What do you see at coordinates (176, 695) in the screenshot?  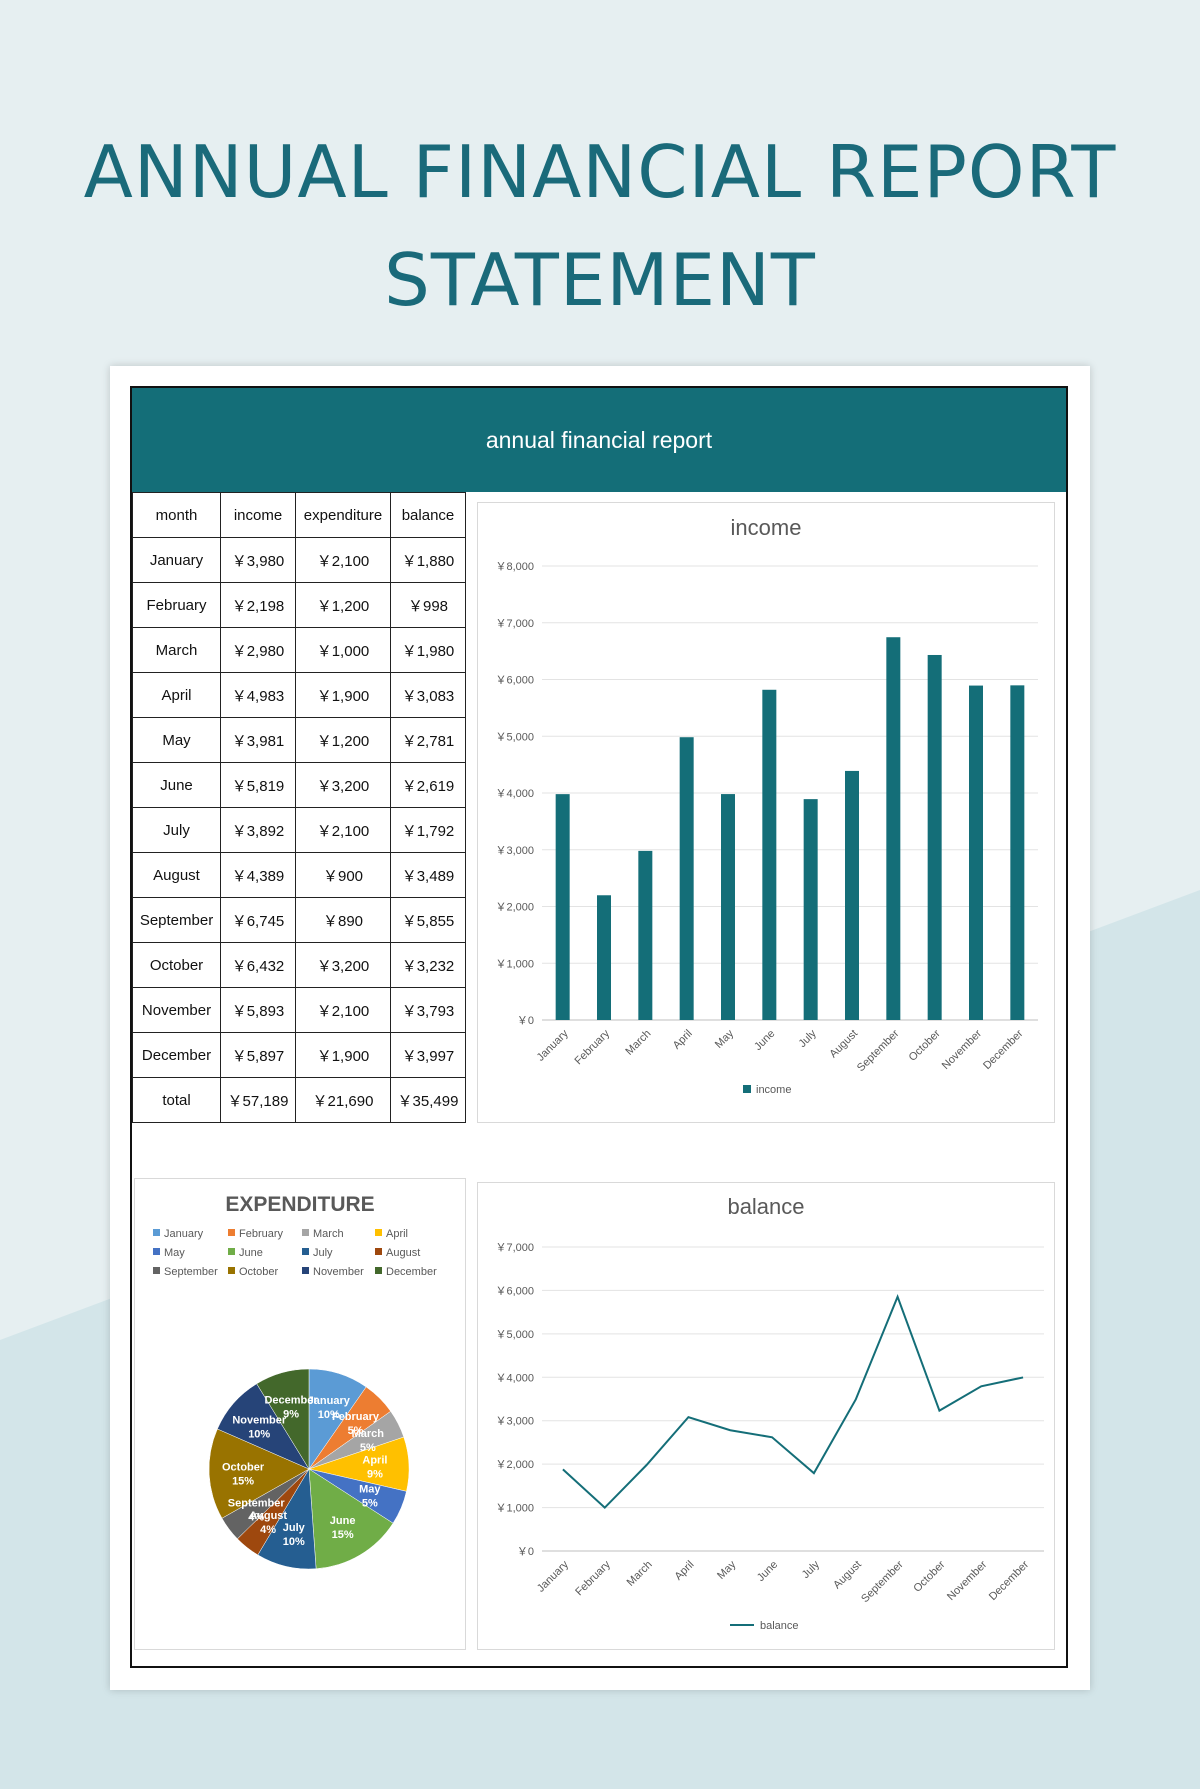 I see `table-cell: April` at bounding box center [176, 695].